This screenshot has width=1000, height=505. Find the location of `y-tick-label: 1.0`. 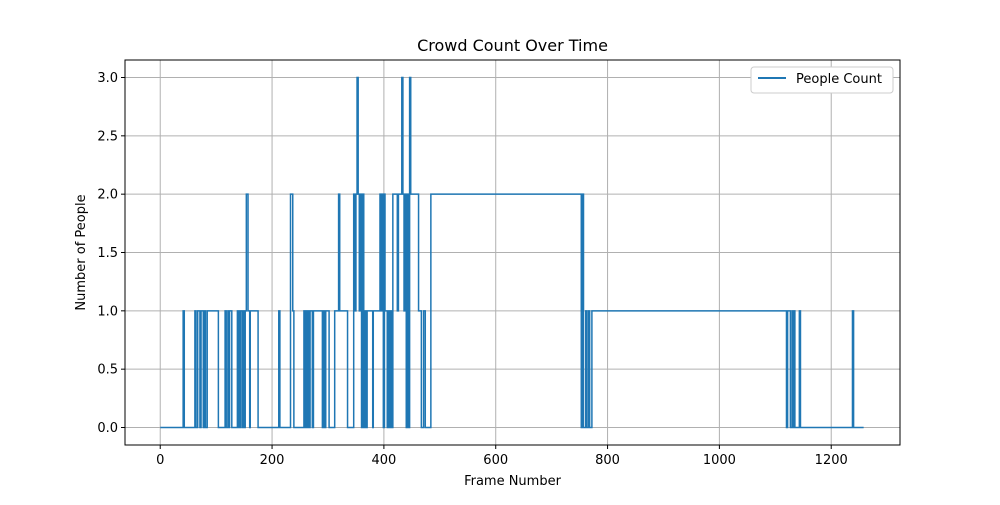

y-tick-label: 1.0 is located at coordinates (107, 311).